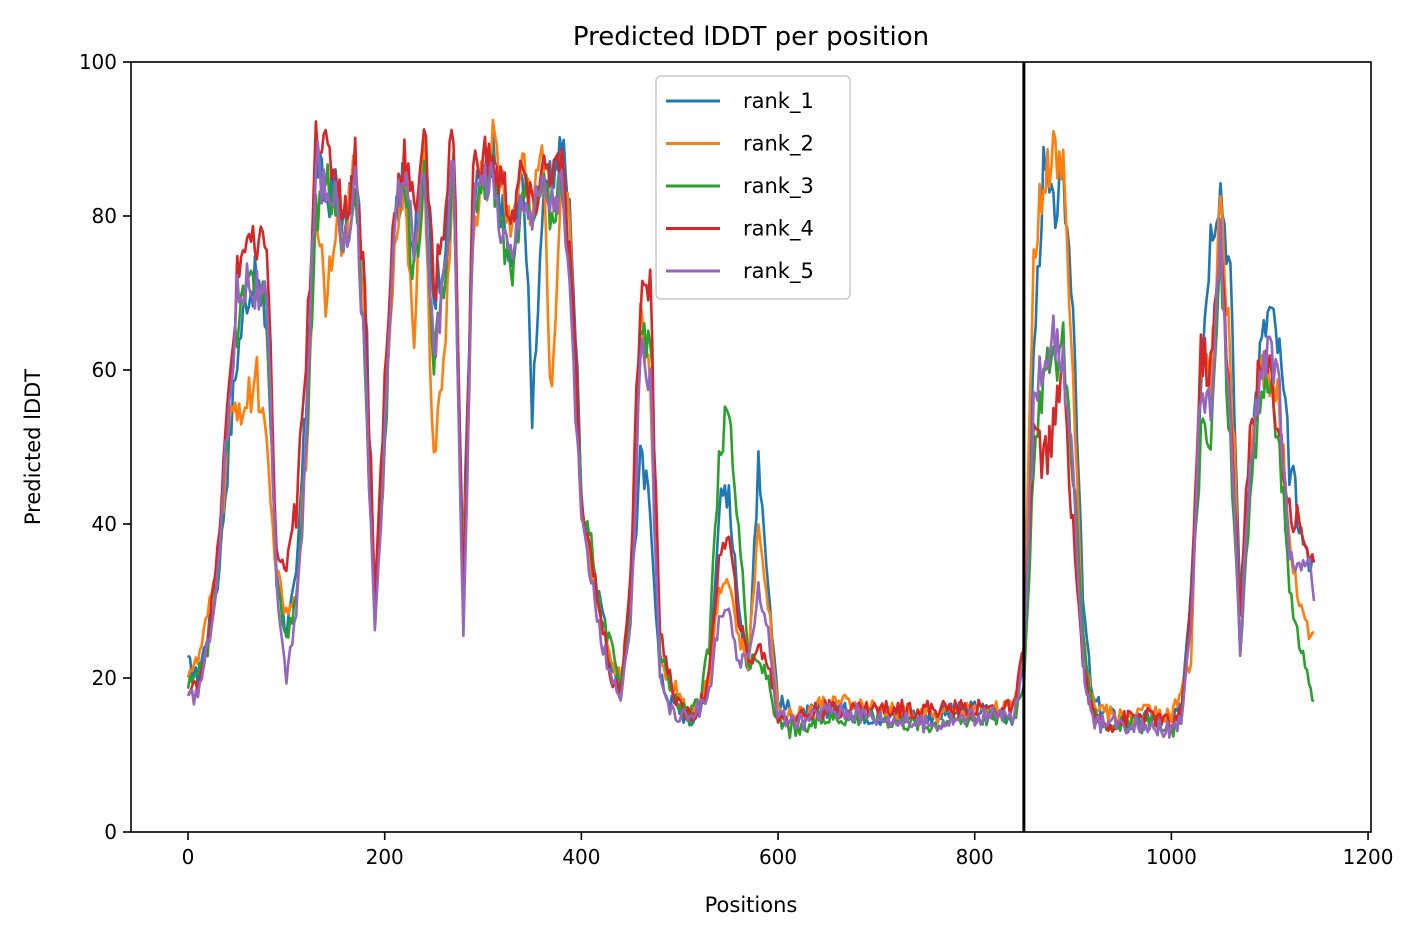 This screenshot has width=1425, height=939. I want to click on legend-label-rank-3: rank_3, so click(778, 186).